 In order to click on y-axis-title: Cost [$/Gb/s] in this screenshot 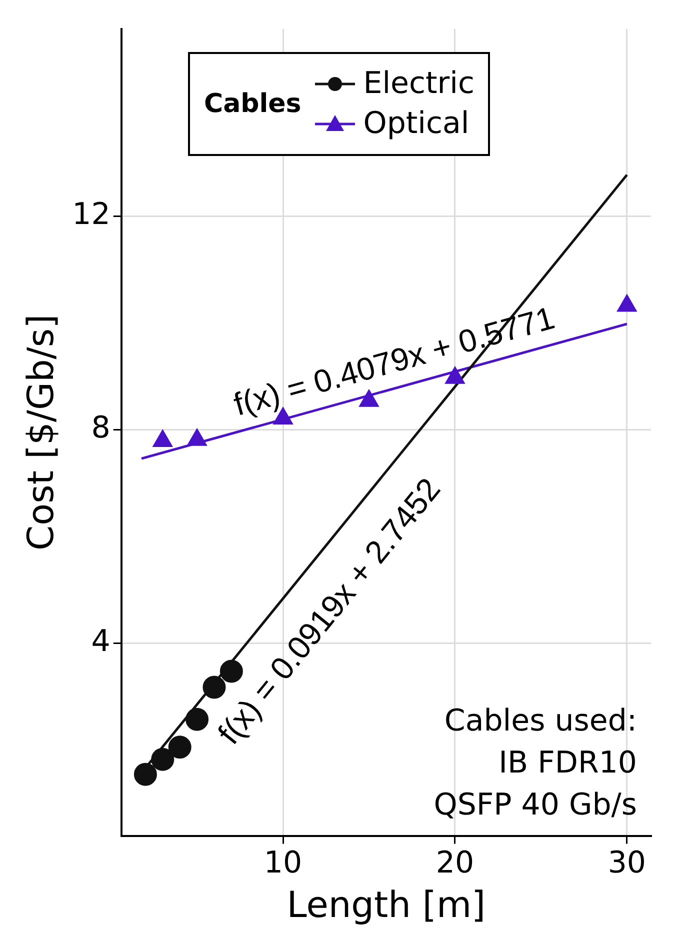, I will do `click(41, 432)`.